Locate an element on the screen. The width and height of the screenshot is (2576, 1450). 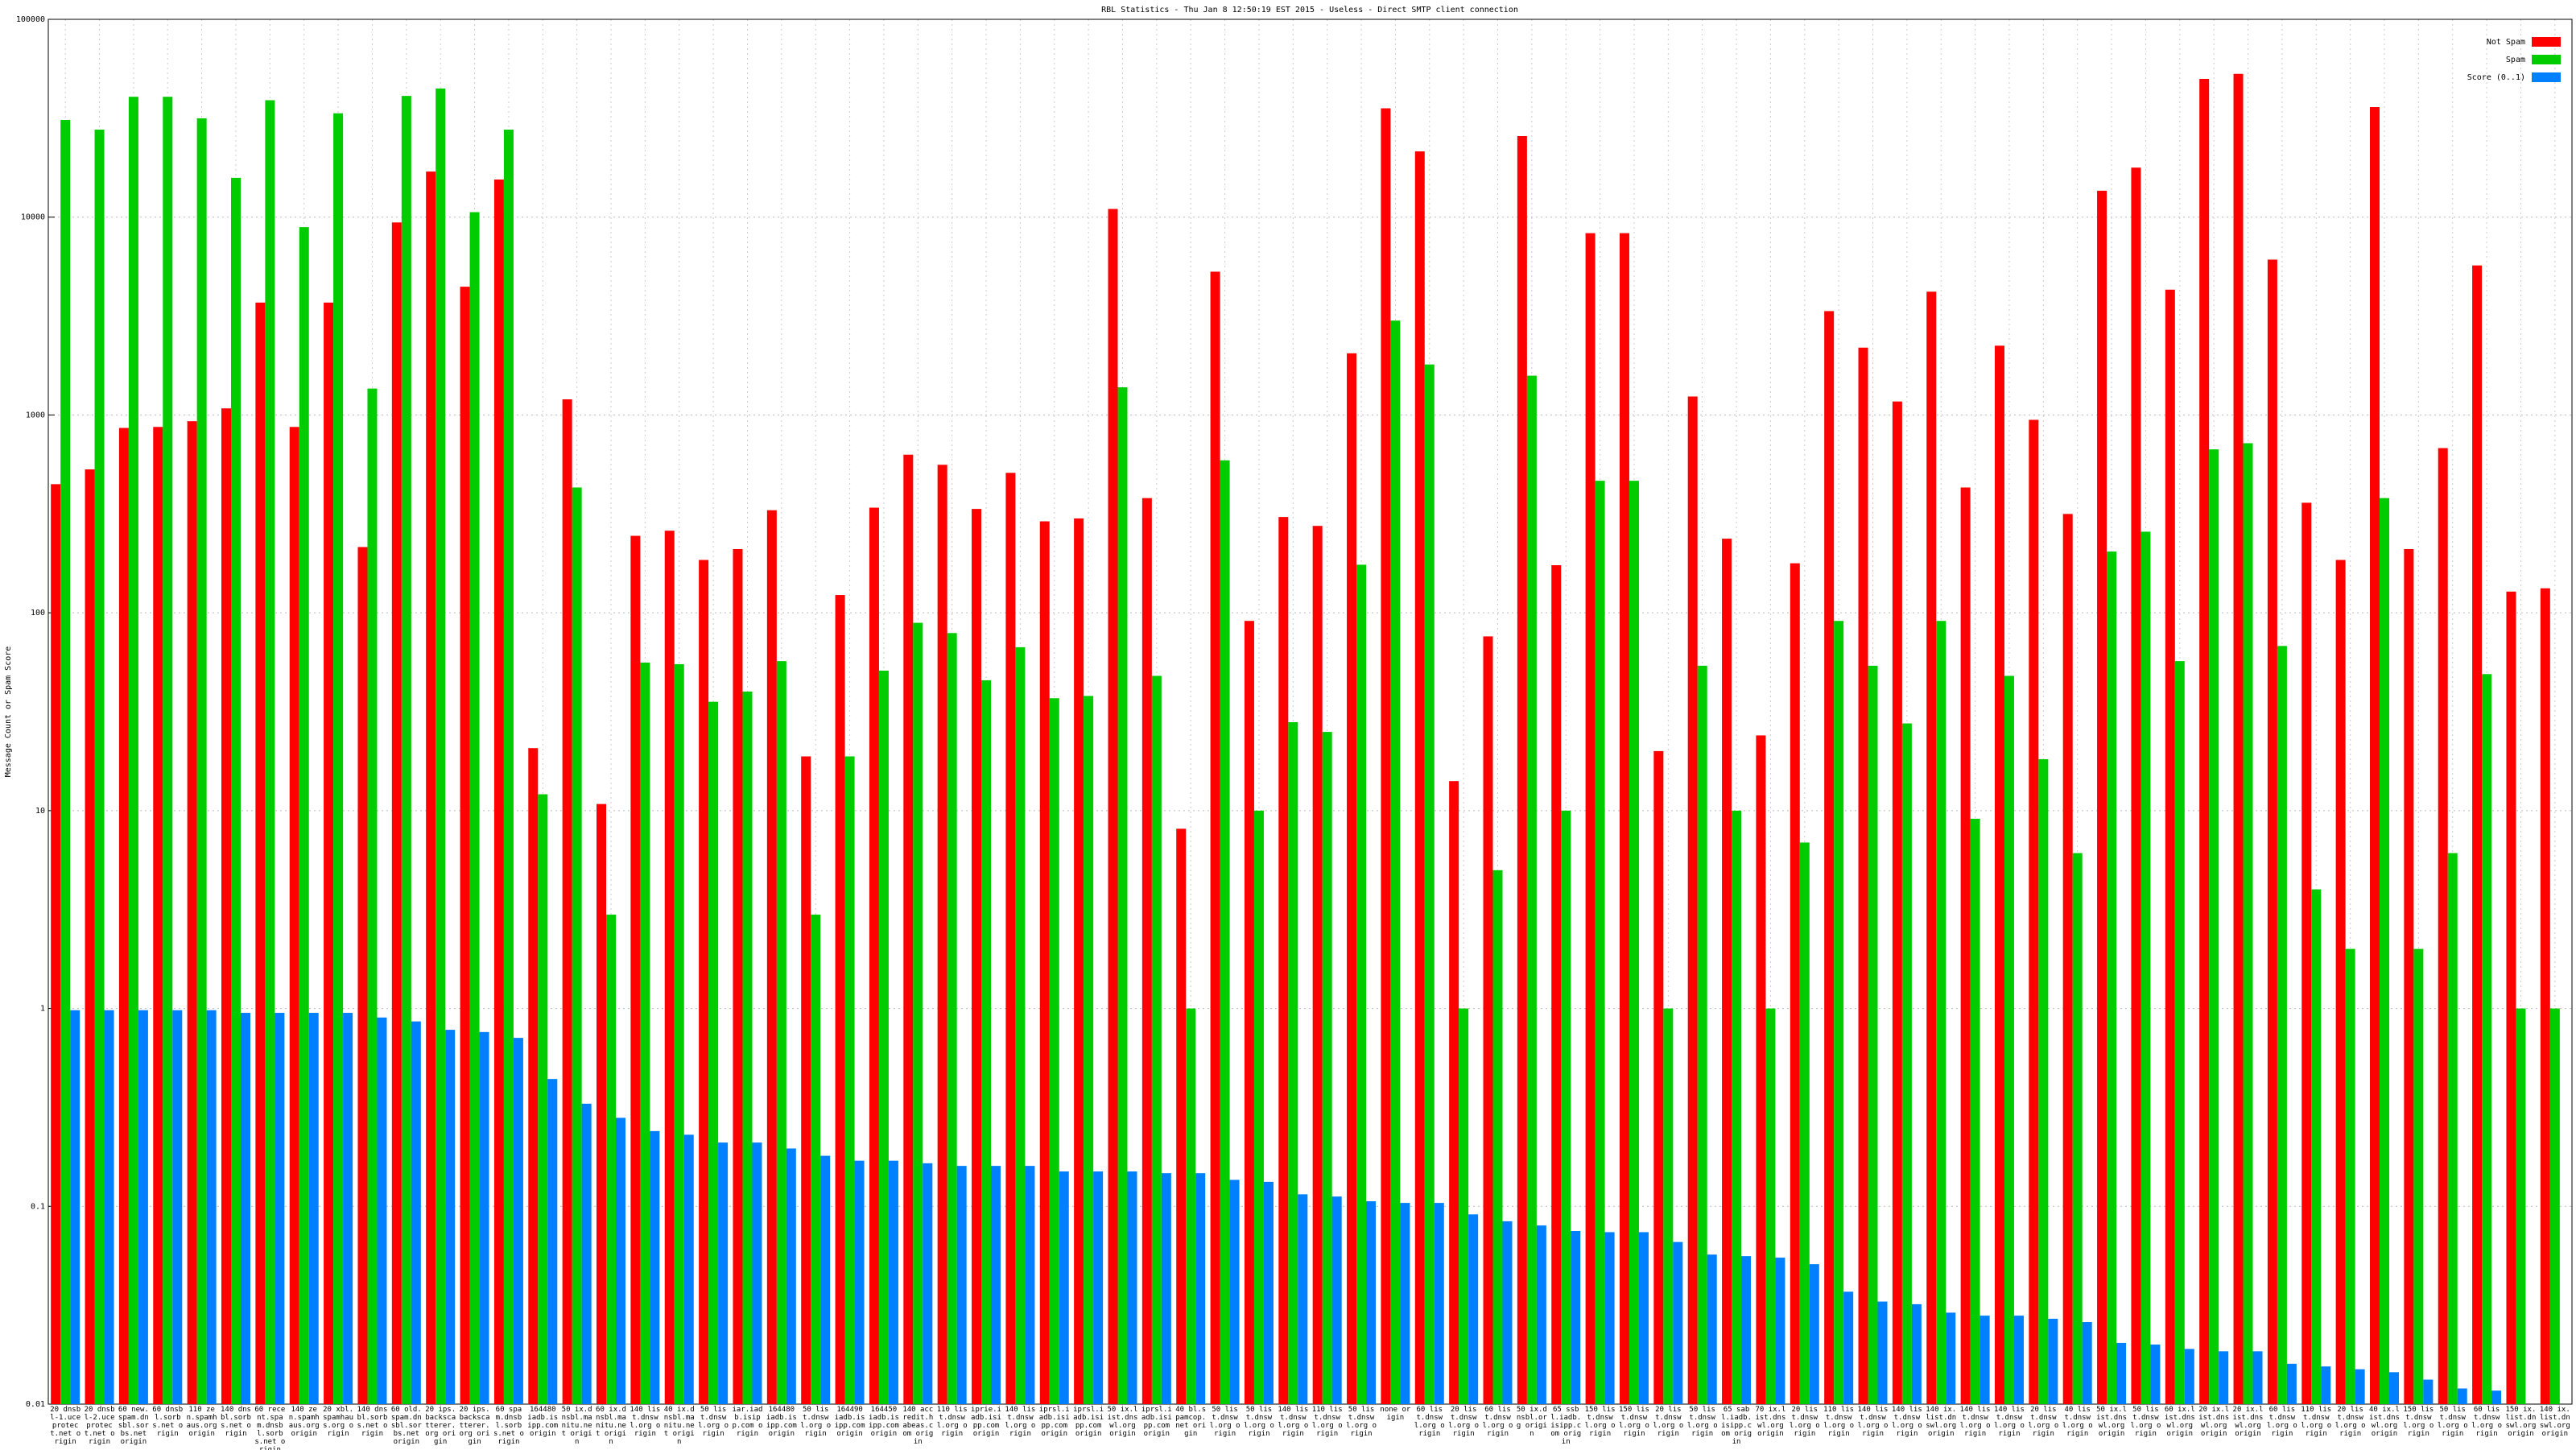
legend-label: Score (0..1) is located at coordinates (2496, 77).